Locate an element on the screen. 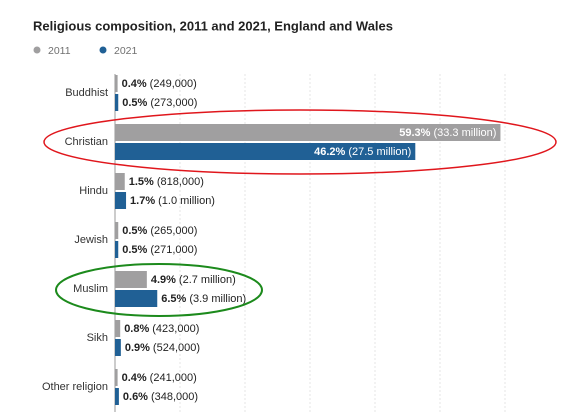 The width and height of the screenshot is (573, 412). category-label: Jewish is located at coordinates (91, 240).